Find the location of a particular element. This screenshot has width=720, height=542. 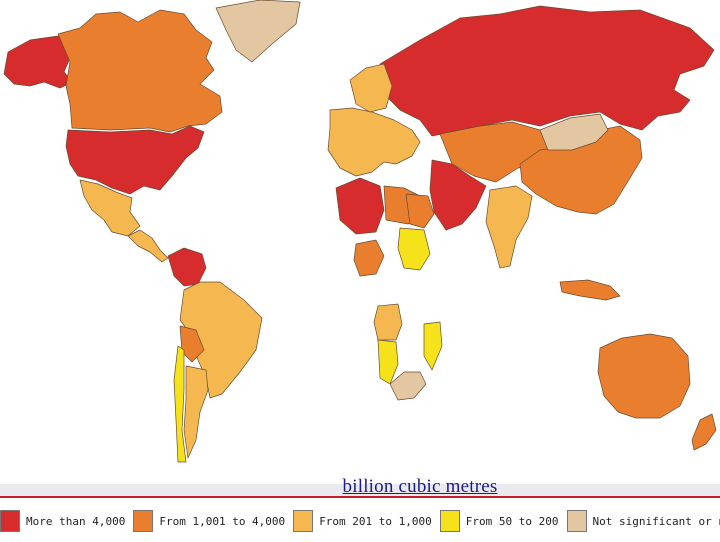

legend-item-50-to-200: From 50 to 200 is located at coordinates (499, 521).